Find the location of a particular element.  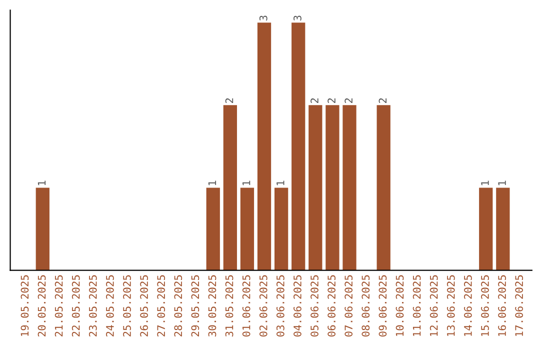

x-tick-label: 04.06.2025 is located at coordinates (298, 305).